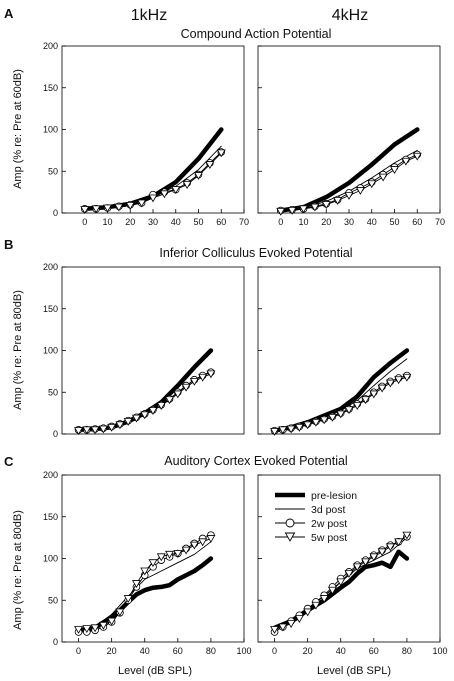  Describe the element at coordinates (349, 351) in the screenshot. I see `panel-b-right-plot` at that location.